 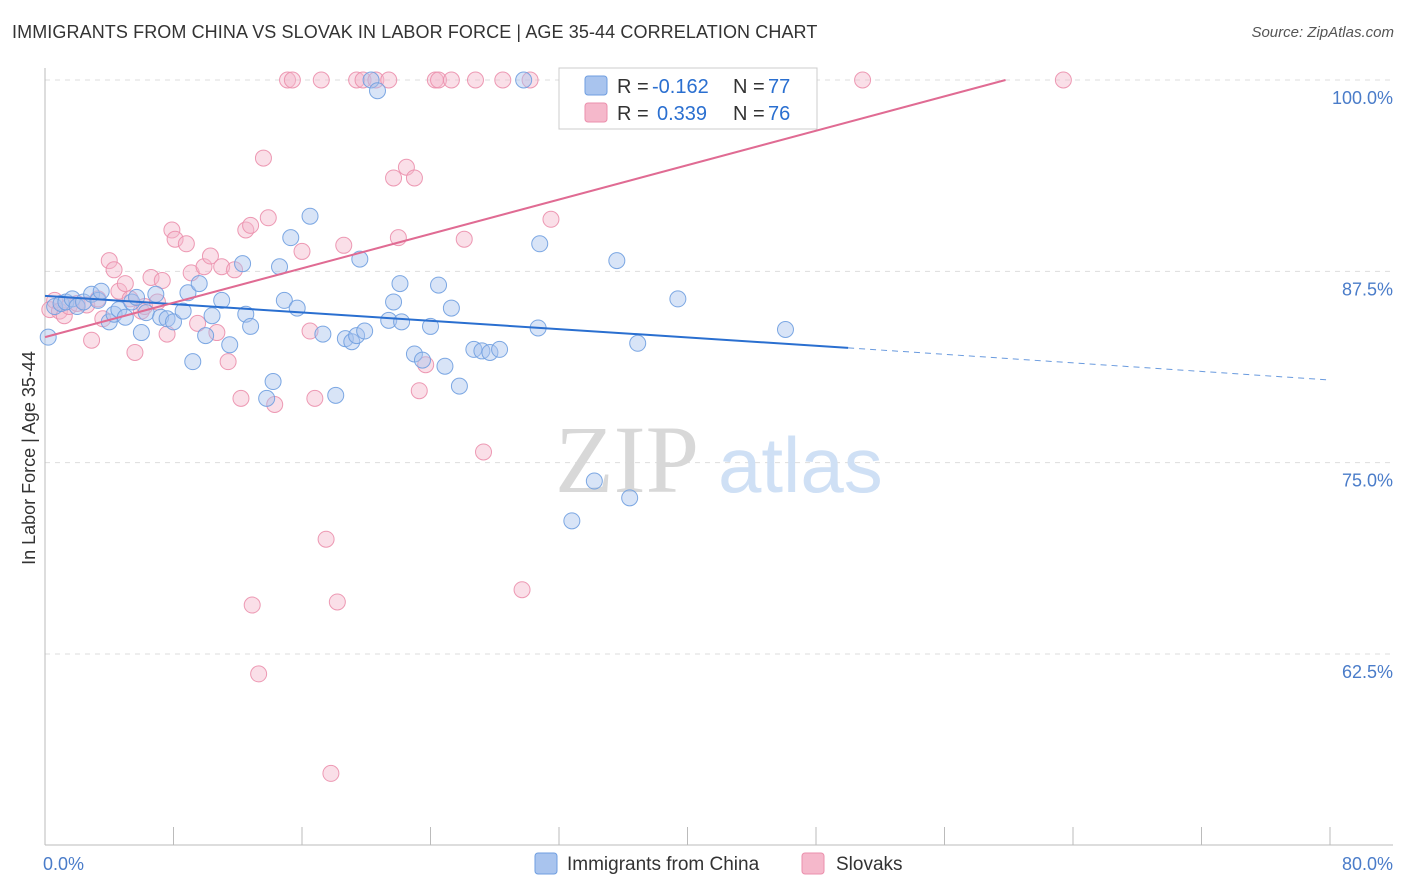 I want to click on tick-labels: 62.5% 75.0% 87.5% 100.0%, so click(x=1362, y=385).